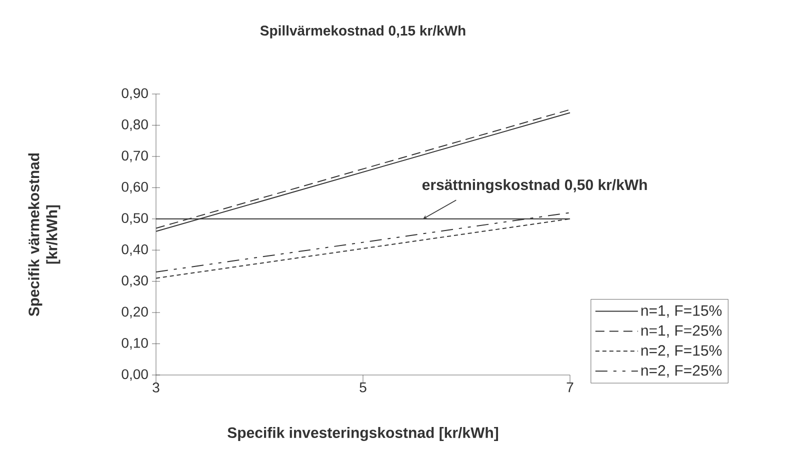 The height and width of the screenshot is (455, 807). I want to click on legend-label: n=2, F=15%, so click(681, 351).